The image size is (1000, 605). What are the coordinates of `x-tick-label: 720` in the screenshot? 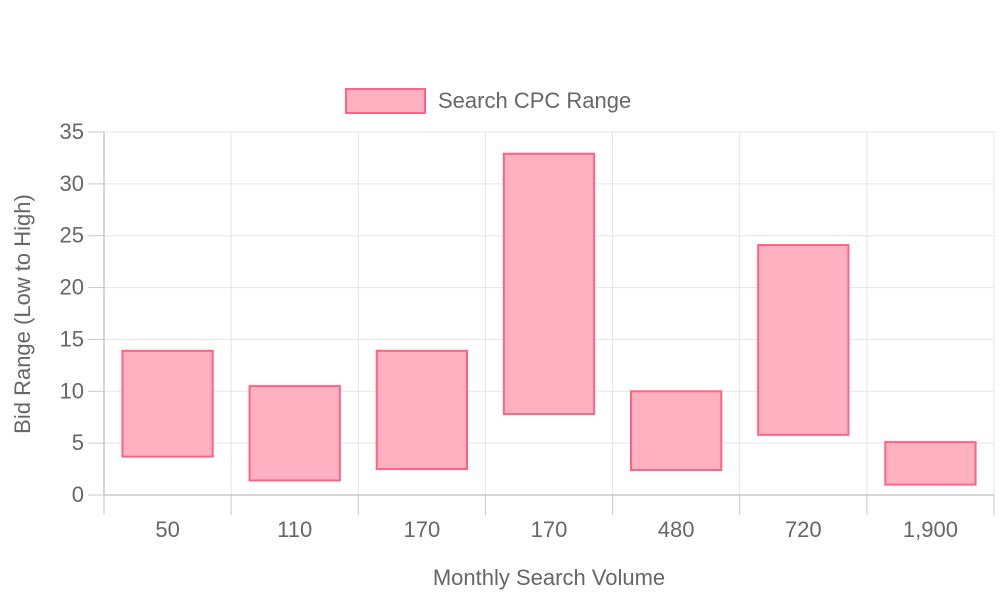 It's located at (803, 529).